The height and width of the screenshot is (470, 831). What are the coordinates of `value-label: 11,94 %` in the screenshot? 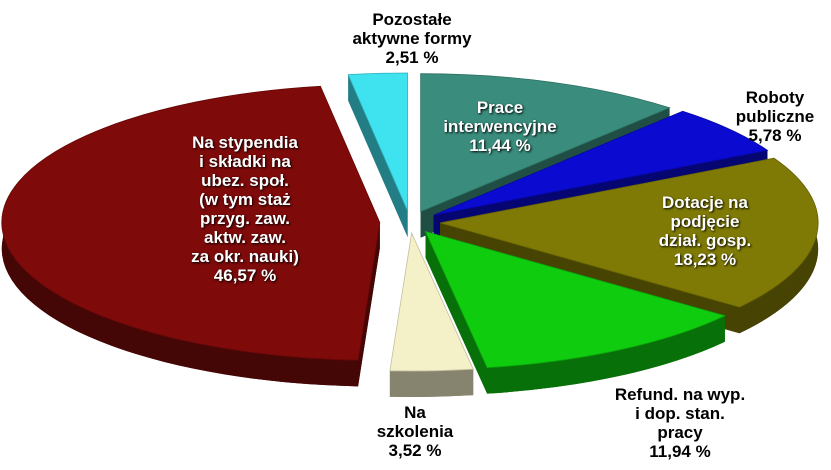 It's located at (680, 451).